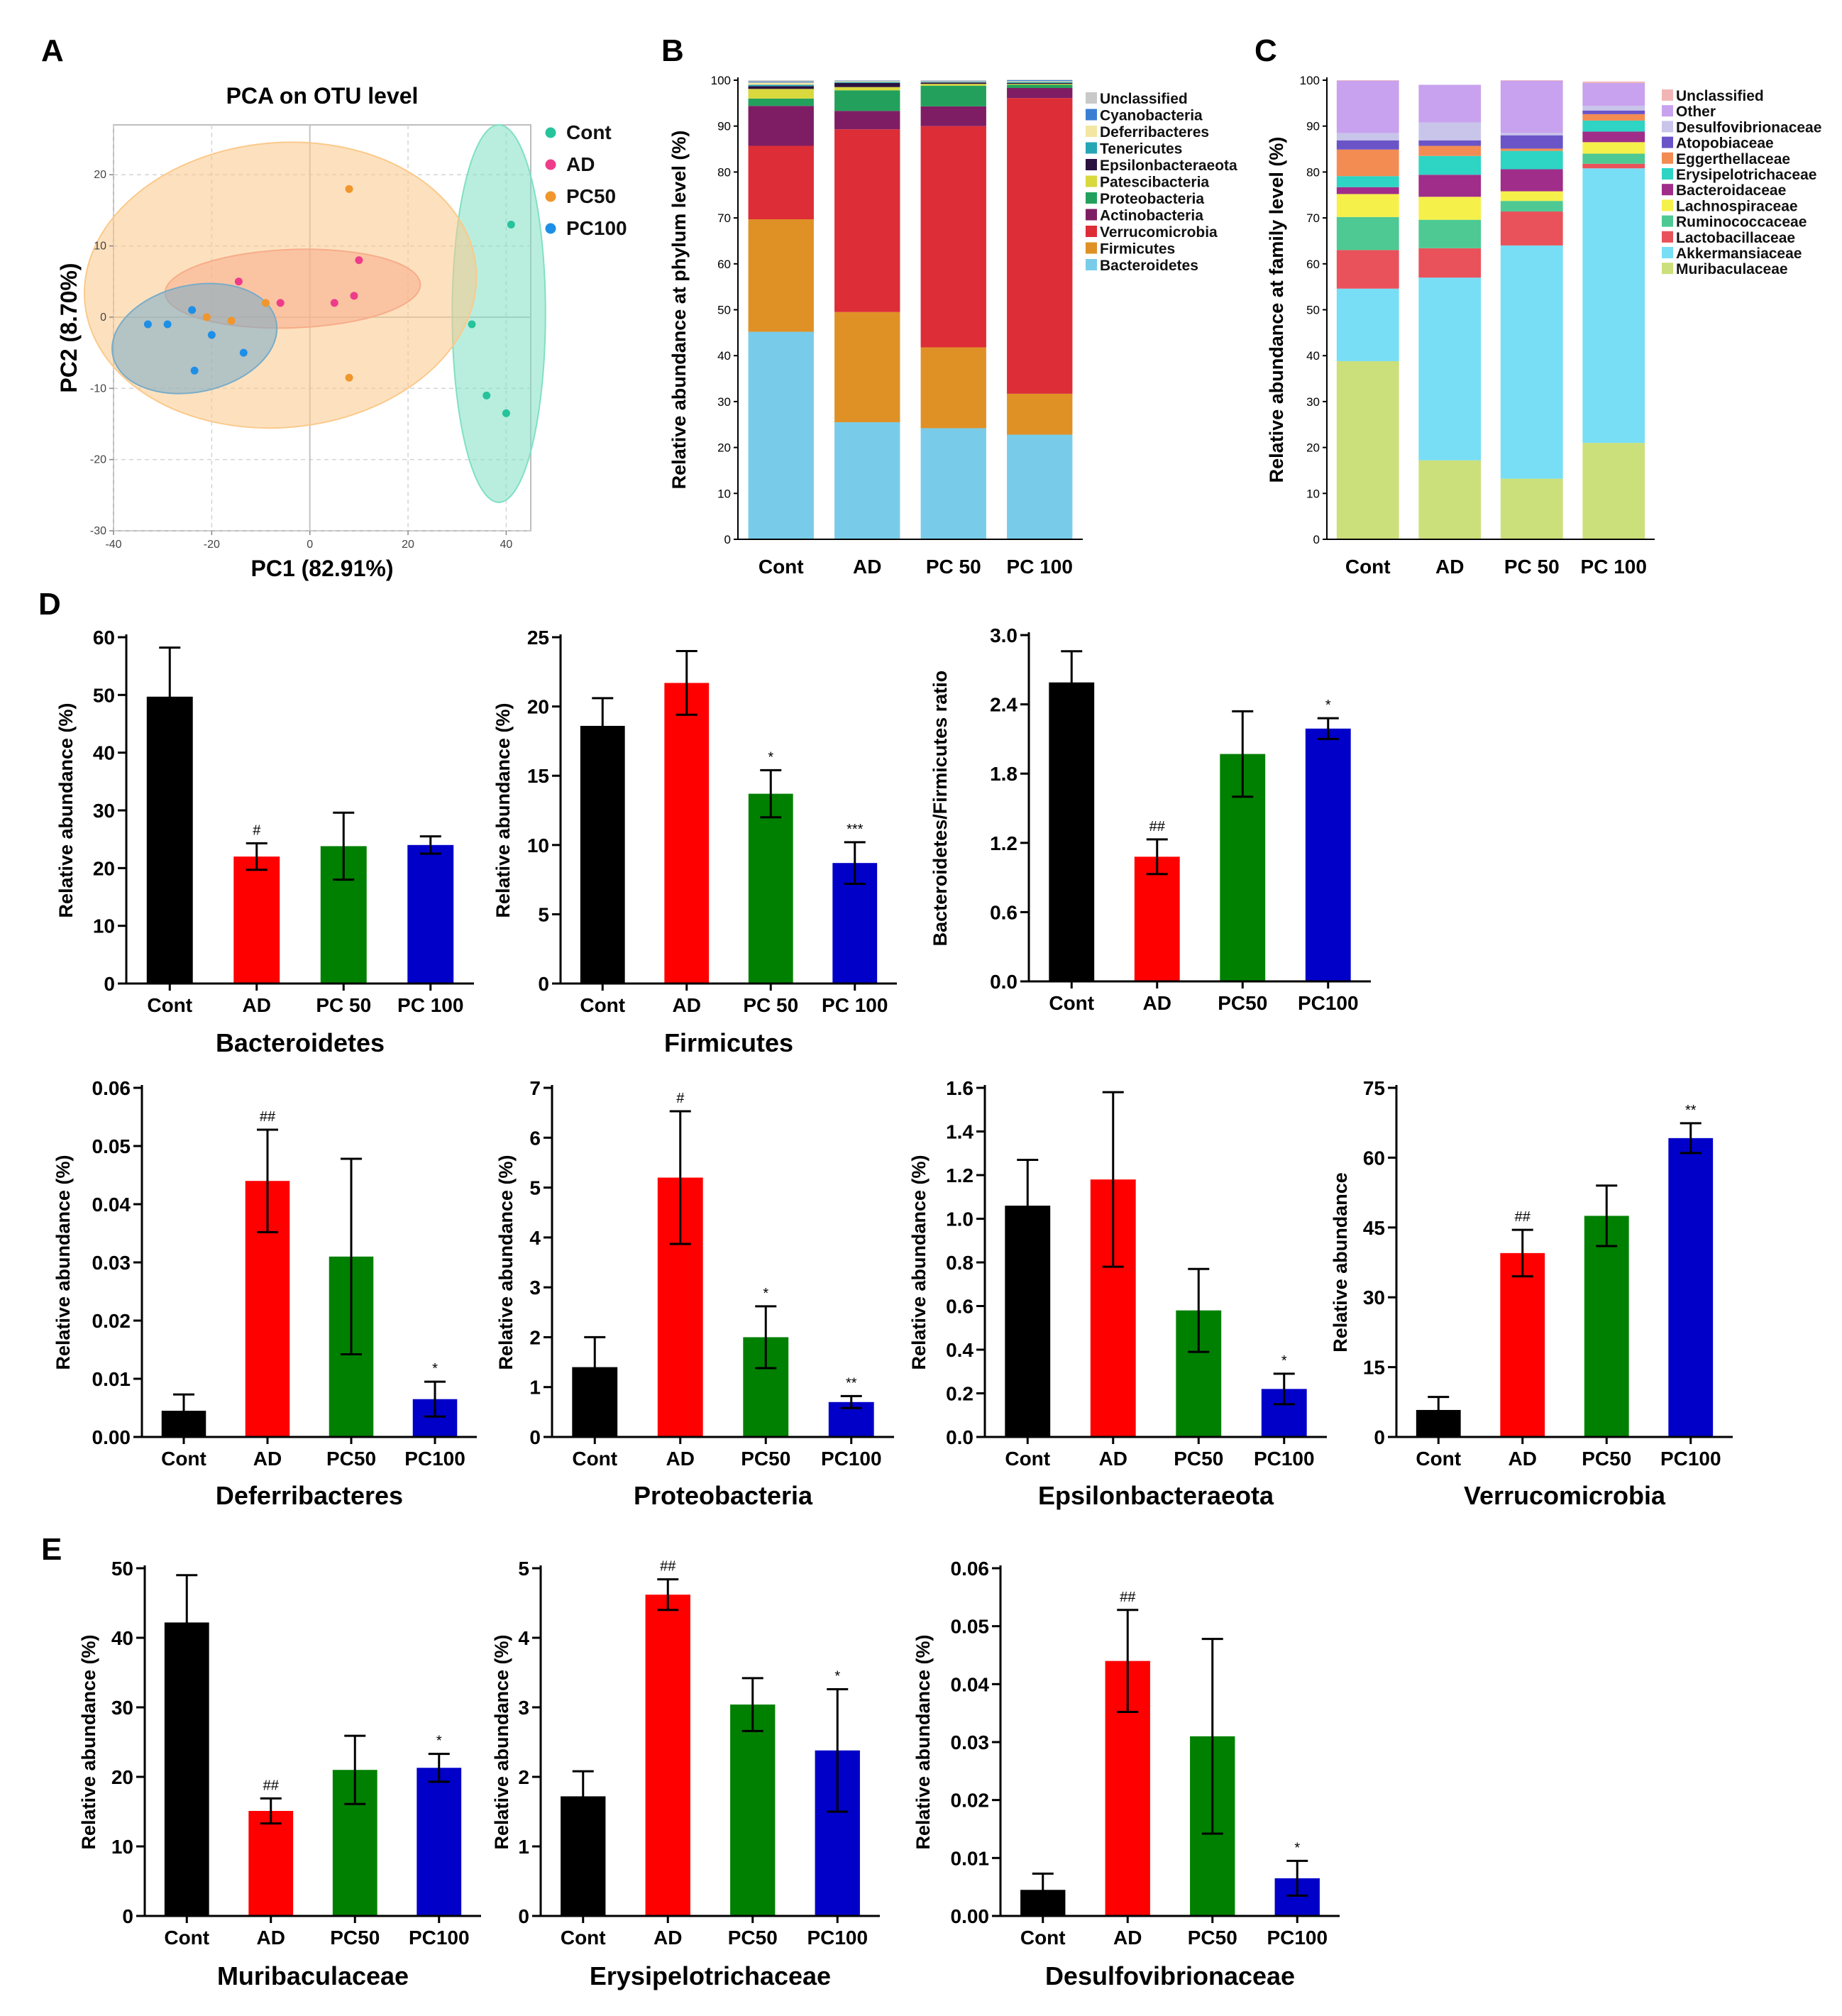 Image resolution: width=1842 pixels, height=2016 pixels. I want to click on family-ytick-label: 0, so click(1316, 539).